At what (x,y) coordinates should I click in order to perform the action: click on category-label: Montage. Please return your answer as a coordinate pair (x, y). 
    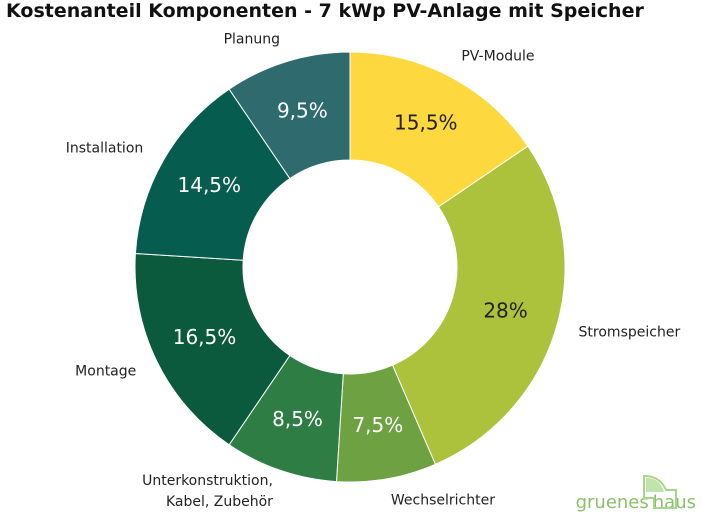
    Looking at the image, I should click on (106, 371).